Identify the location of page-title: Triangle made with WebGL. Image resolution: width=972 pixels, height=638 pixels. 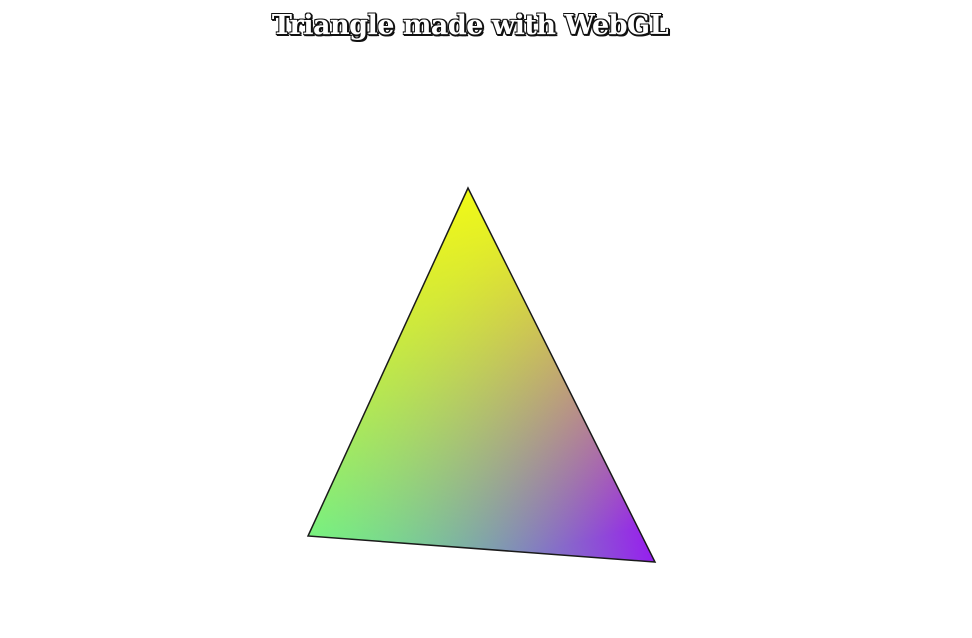
(470, 25).